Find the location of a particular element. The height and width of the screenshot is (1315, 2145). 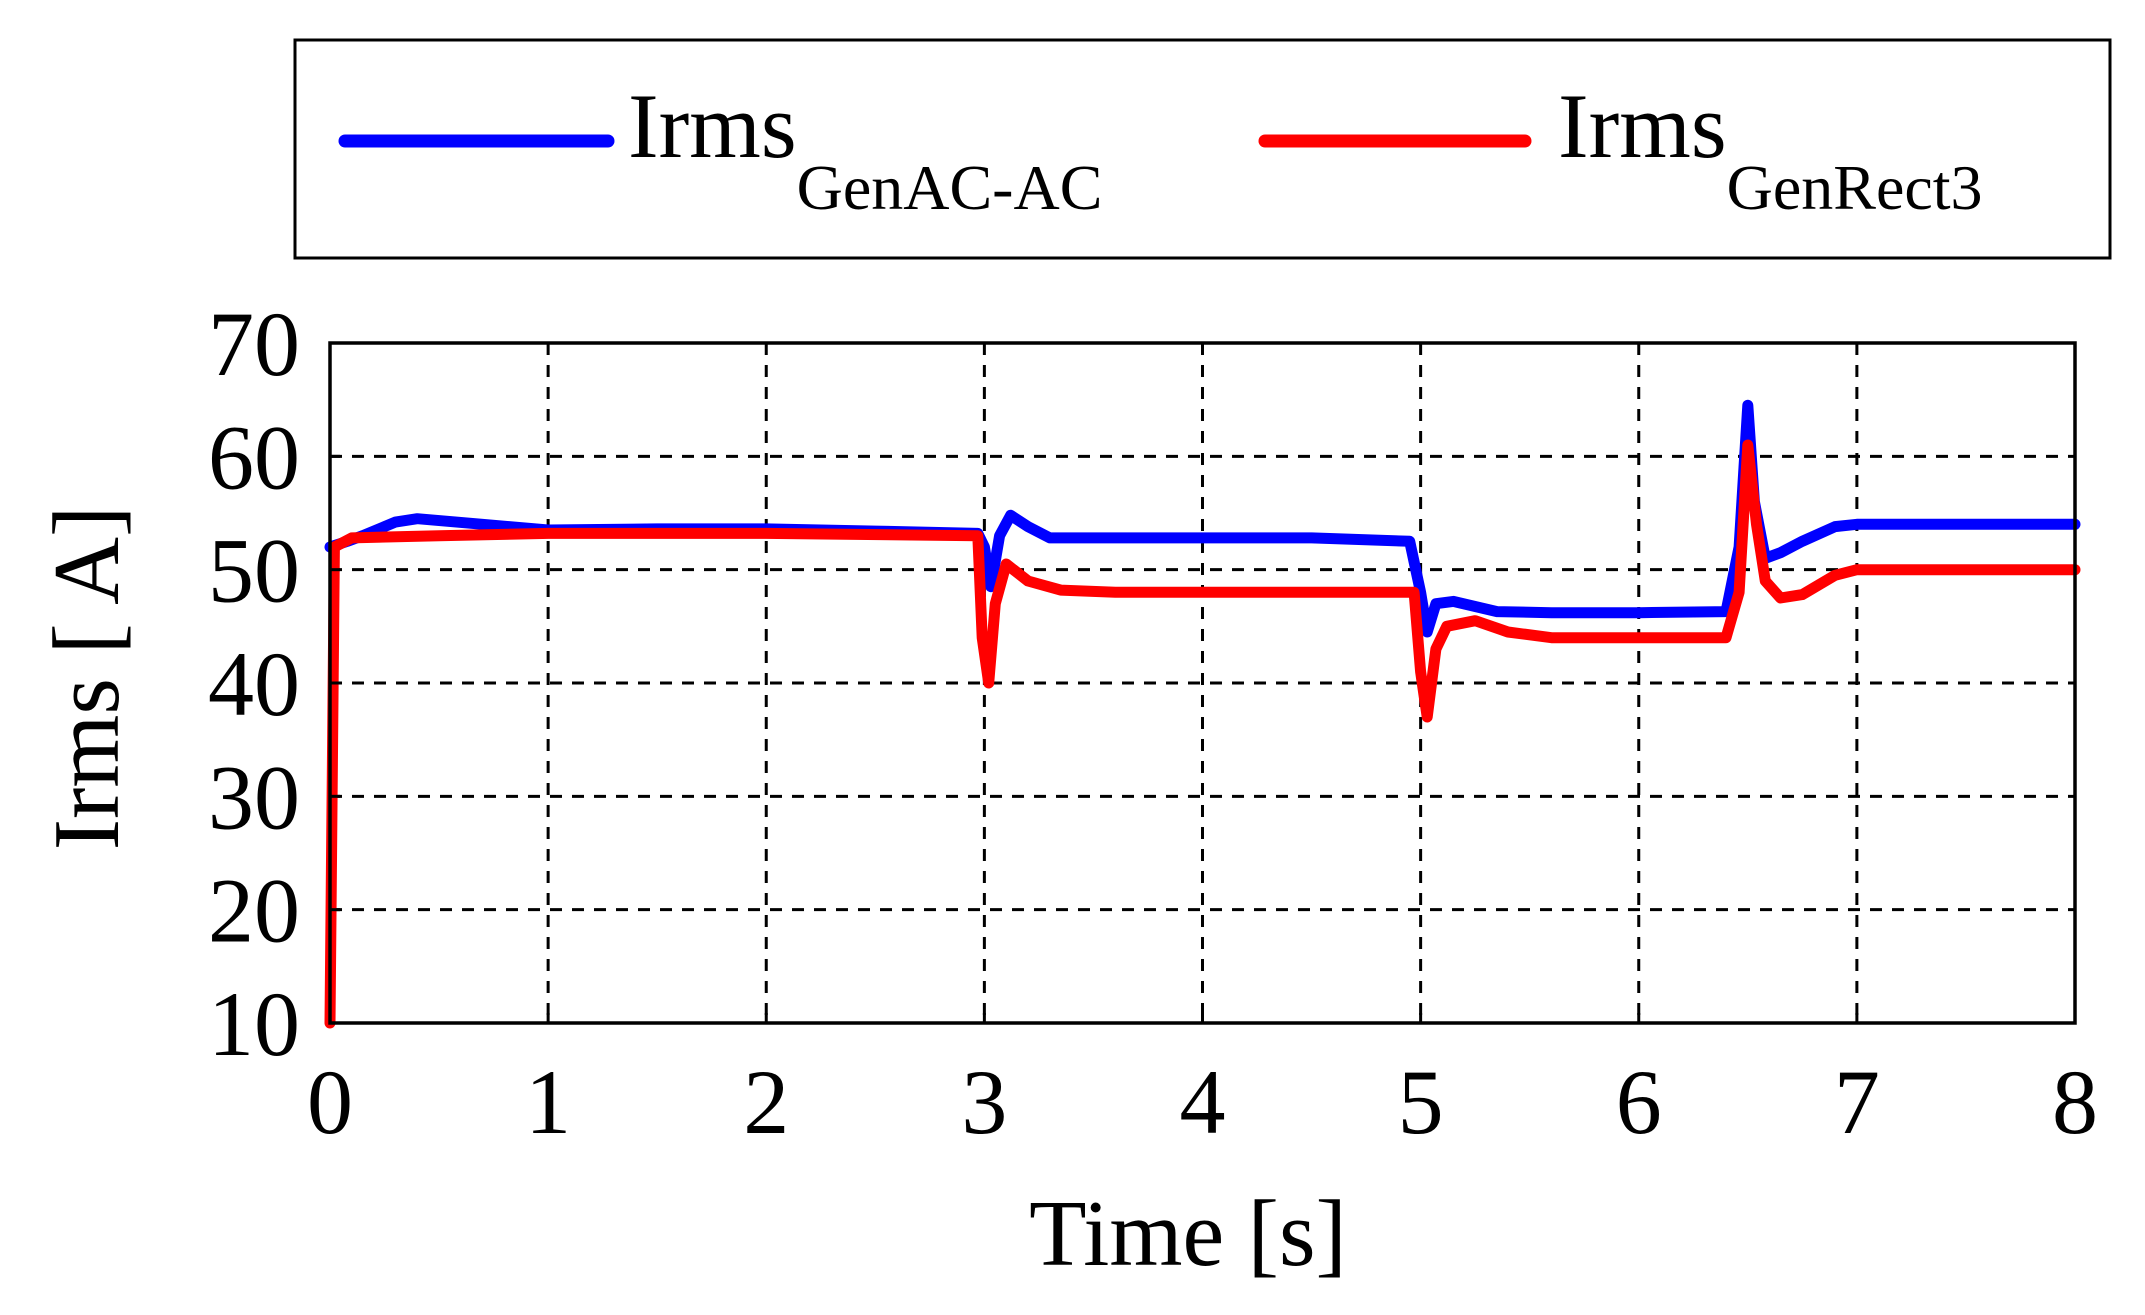

x-tick-label: 2 is located at coordinates (766, 1102).